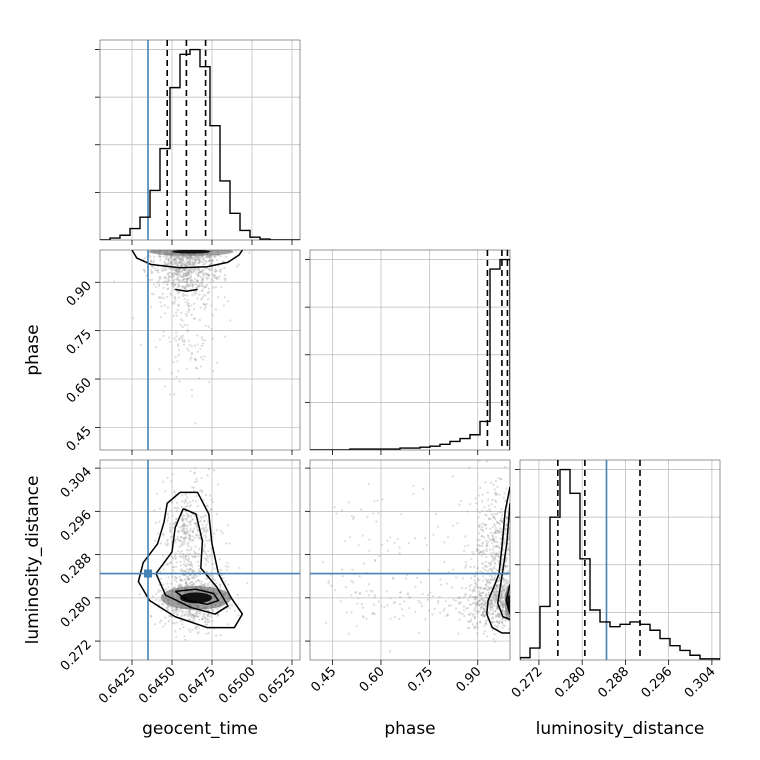  What do you see at coordinates (117, 685) in the screenshot?
I see `x-tick-label-geocent_time: 0.6425` at bounding box center [117, 685].